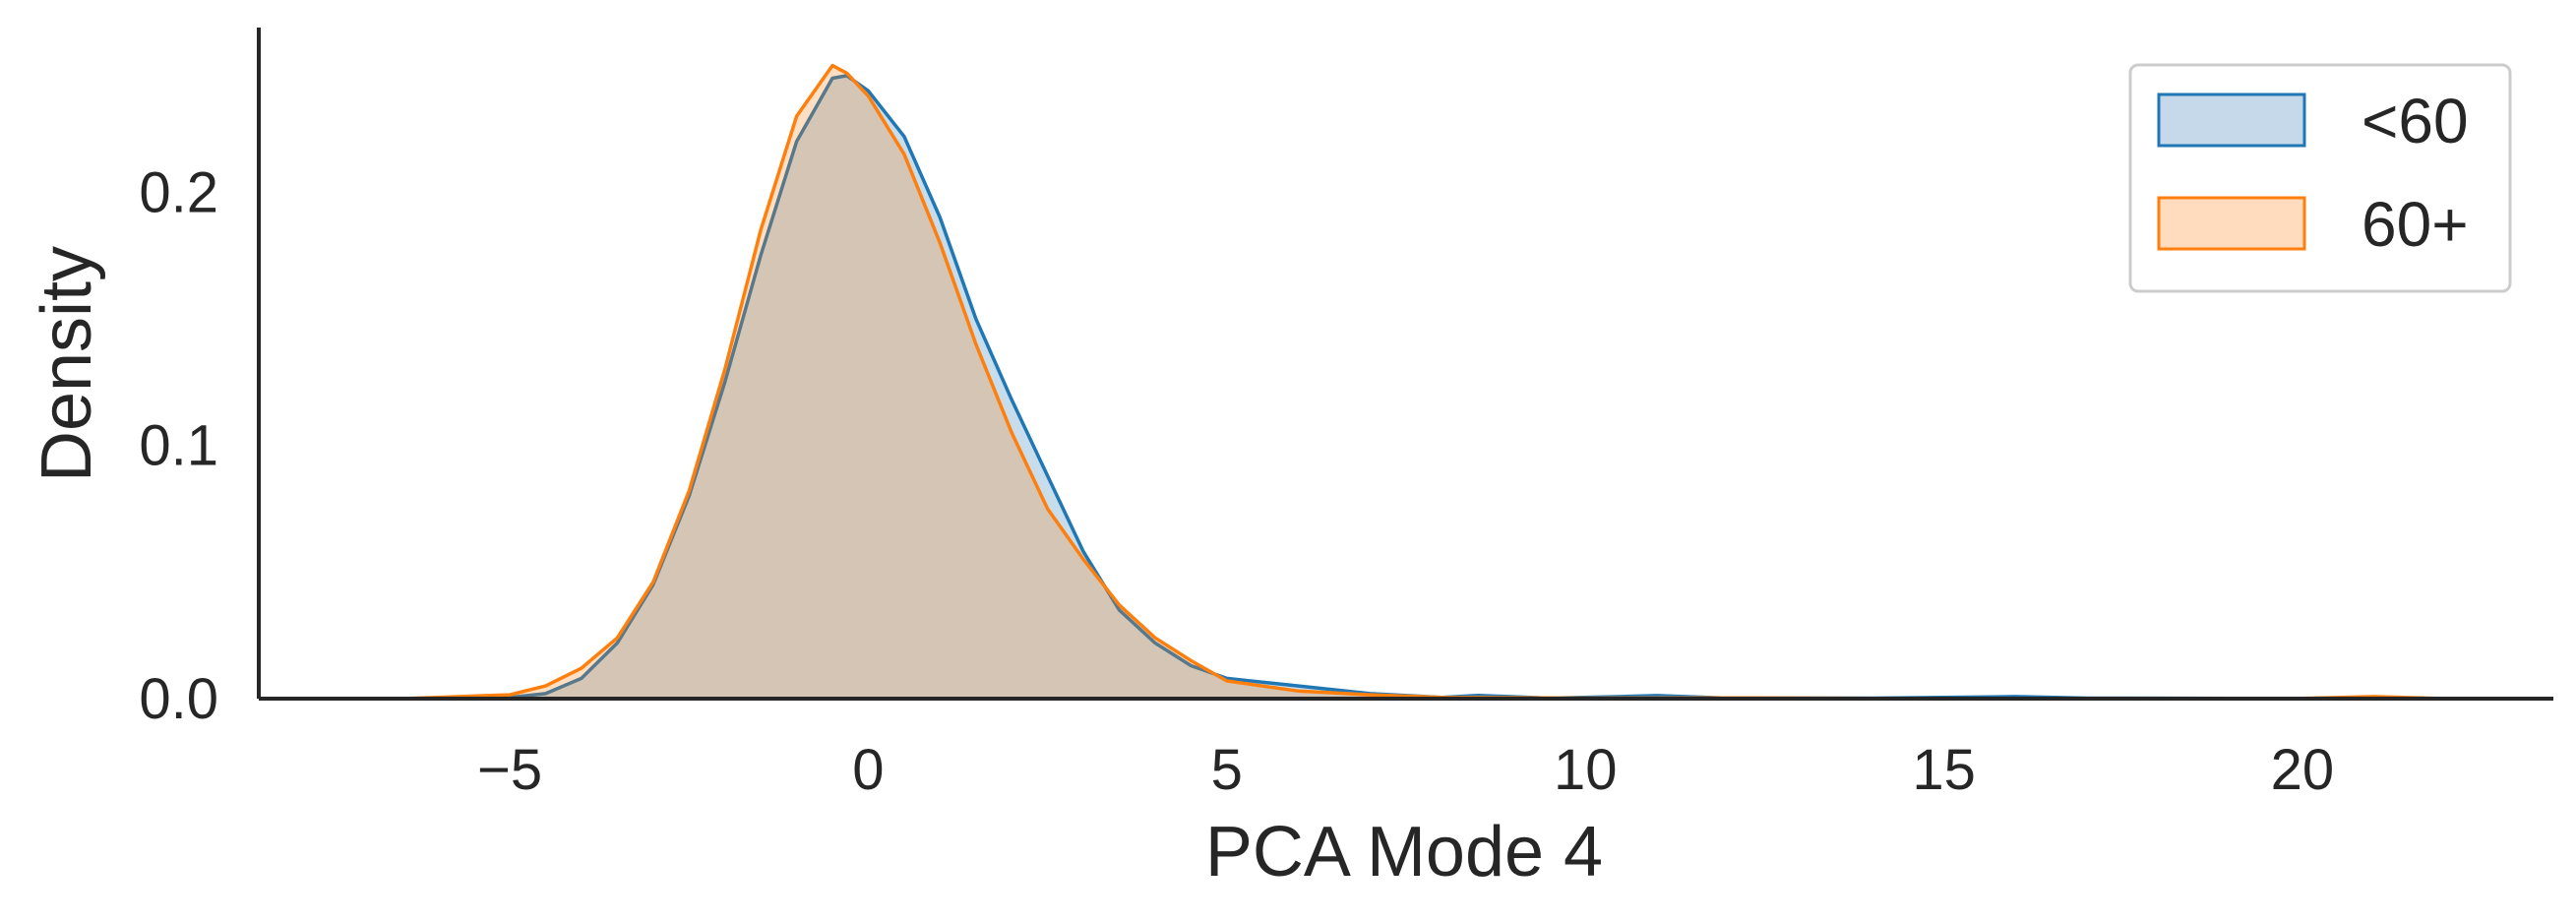 This screenshot has height=922, width=2576. What do you see at coordinates (1227, 770) in the screenshot?
I see `x-tick-label: 5` at bounding box center [1227, 770].